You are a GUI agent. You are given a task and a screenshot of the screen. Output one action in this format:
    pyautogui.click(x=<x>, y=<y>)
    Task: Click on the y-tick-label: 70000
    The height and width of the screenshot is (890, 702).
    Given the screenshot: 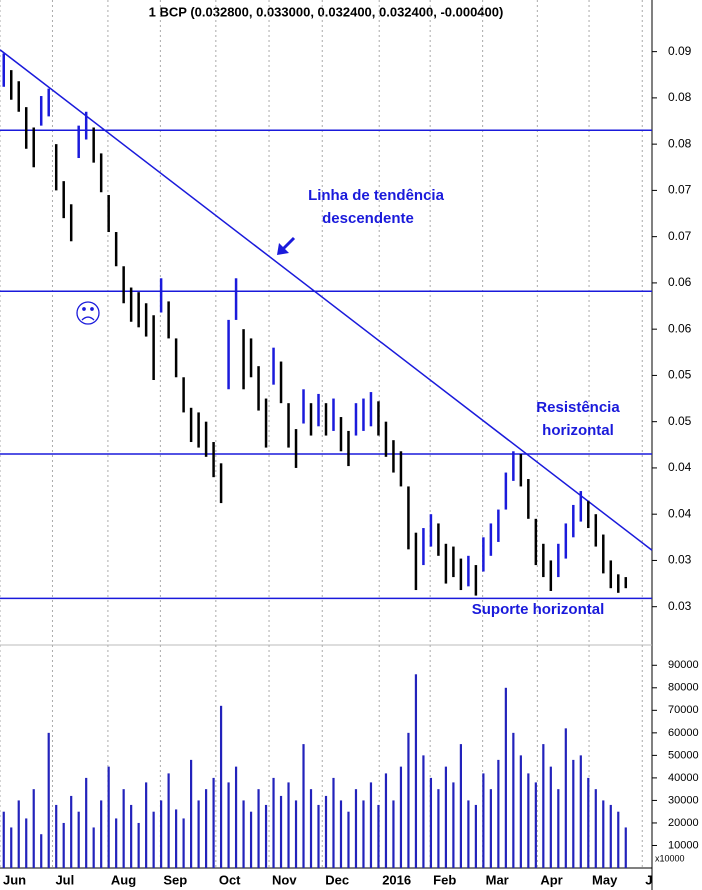 What is the action you would take?
    pyautogui.click(x=683, y=710)
    